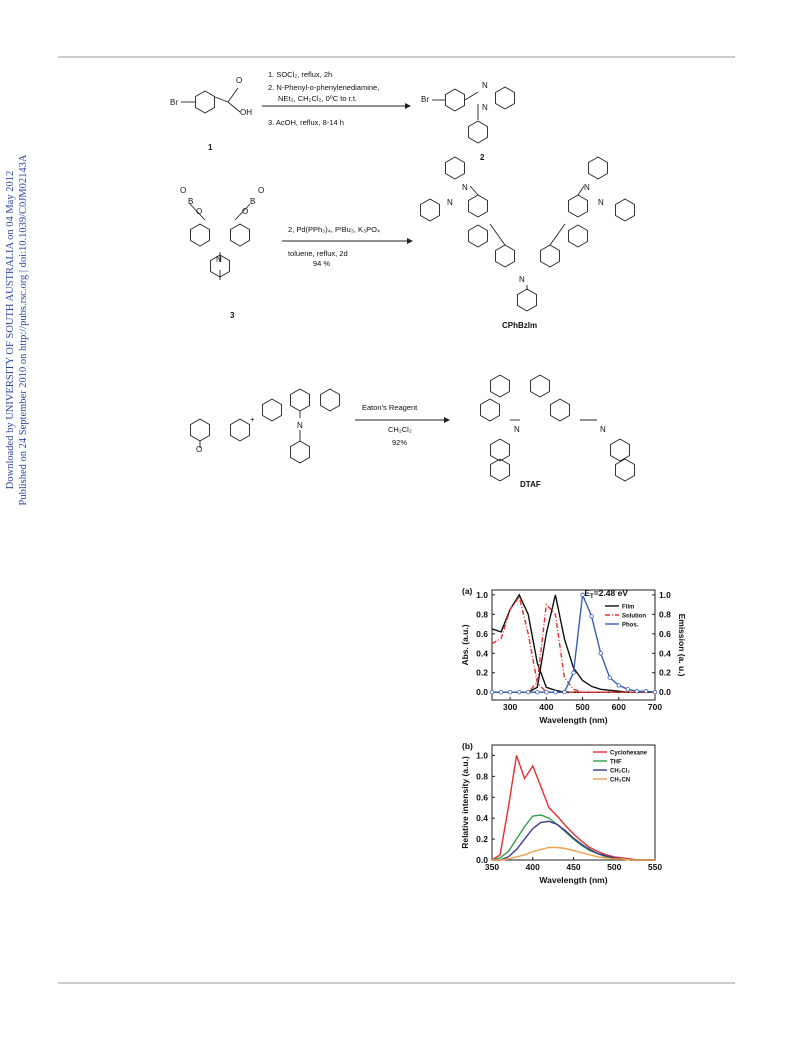 Image resolution: width=793 pixels, height=1039 pixels. What do you see at coordinates (210, 147) in the screenshot?
I see `compound-label: 1` at bounding box center [210, 147].